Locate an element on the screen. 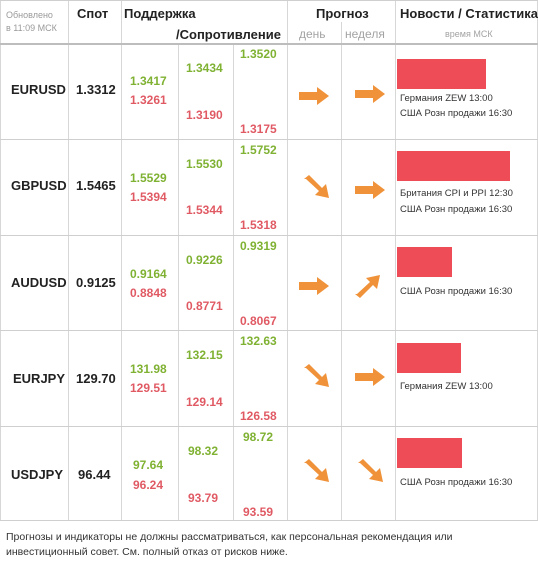 The width and height of the screenshot is (538, 567). symbol-gbpusd: GBPUSD is located at coordinates (39, 185).